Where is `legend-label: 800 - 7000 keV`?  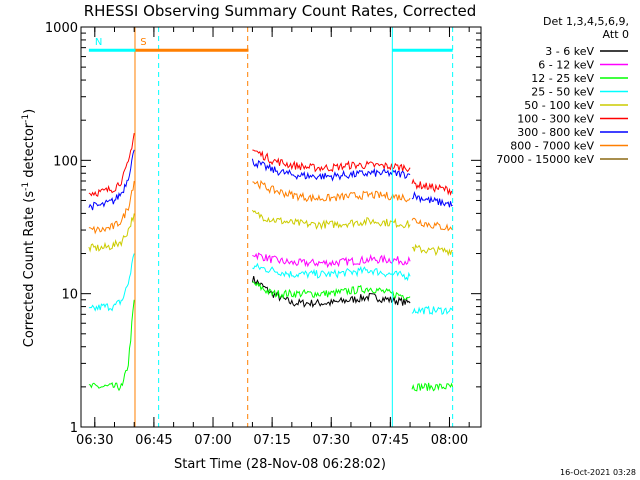
legend-label: 800 - 7000 keV is located at coordinates (552, 146).